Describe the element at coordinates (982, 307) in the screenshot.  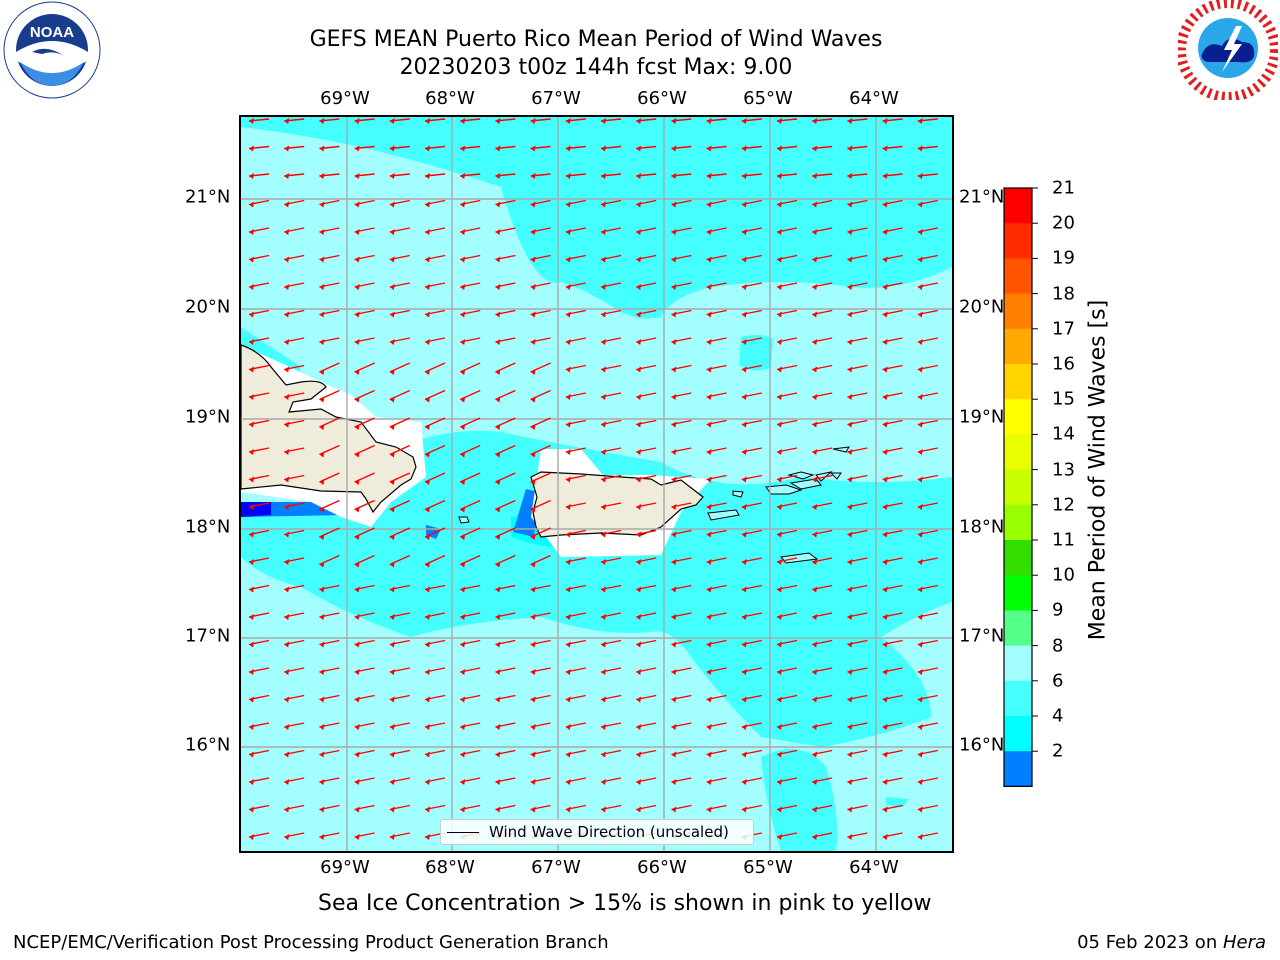
I see `lat-label-right: 20°N` at that location.